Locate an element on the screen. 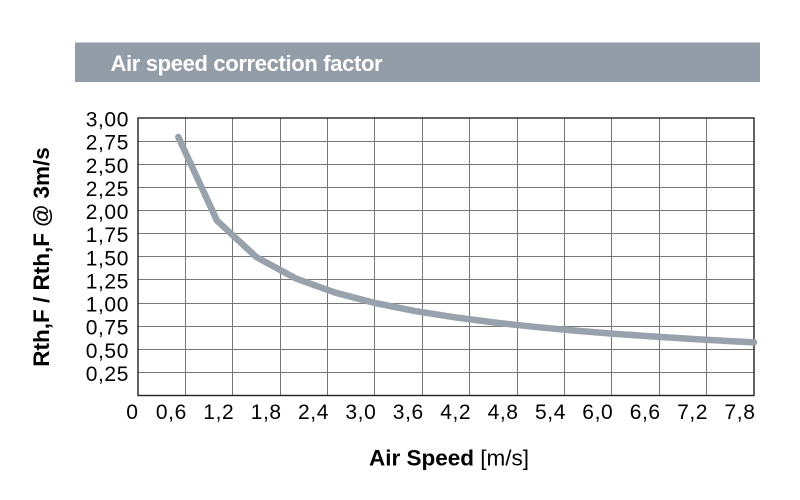 The width and height of the screenshot is (800, 500). svg-text: 0,6 is located at coordinates (171, 412).